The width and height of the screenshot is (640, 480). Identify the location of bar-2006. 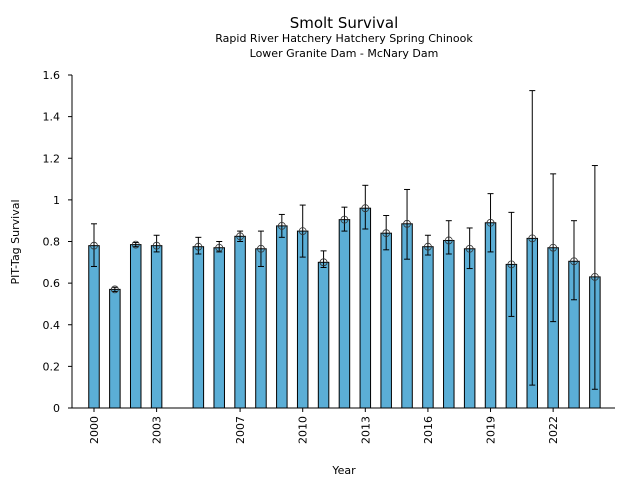
(219, 328).